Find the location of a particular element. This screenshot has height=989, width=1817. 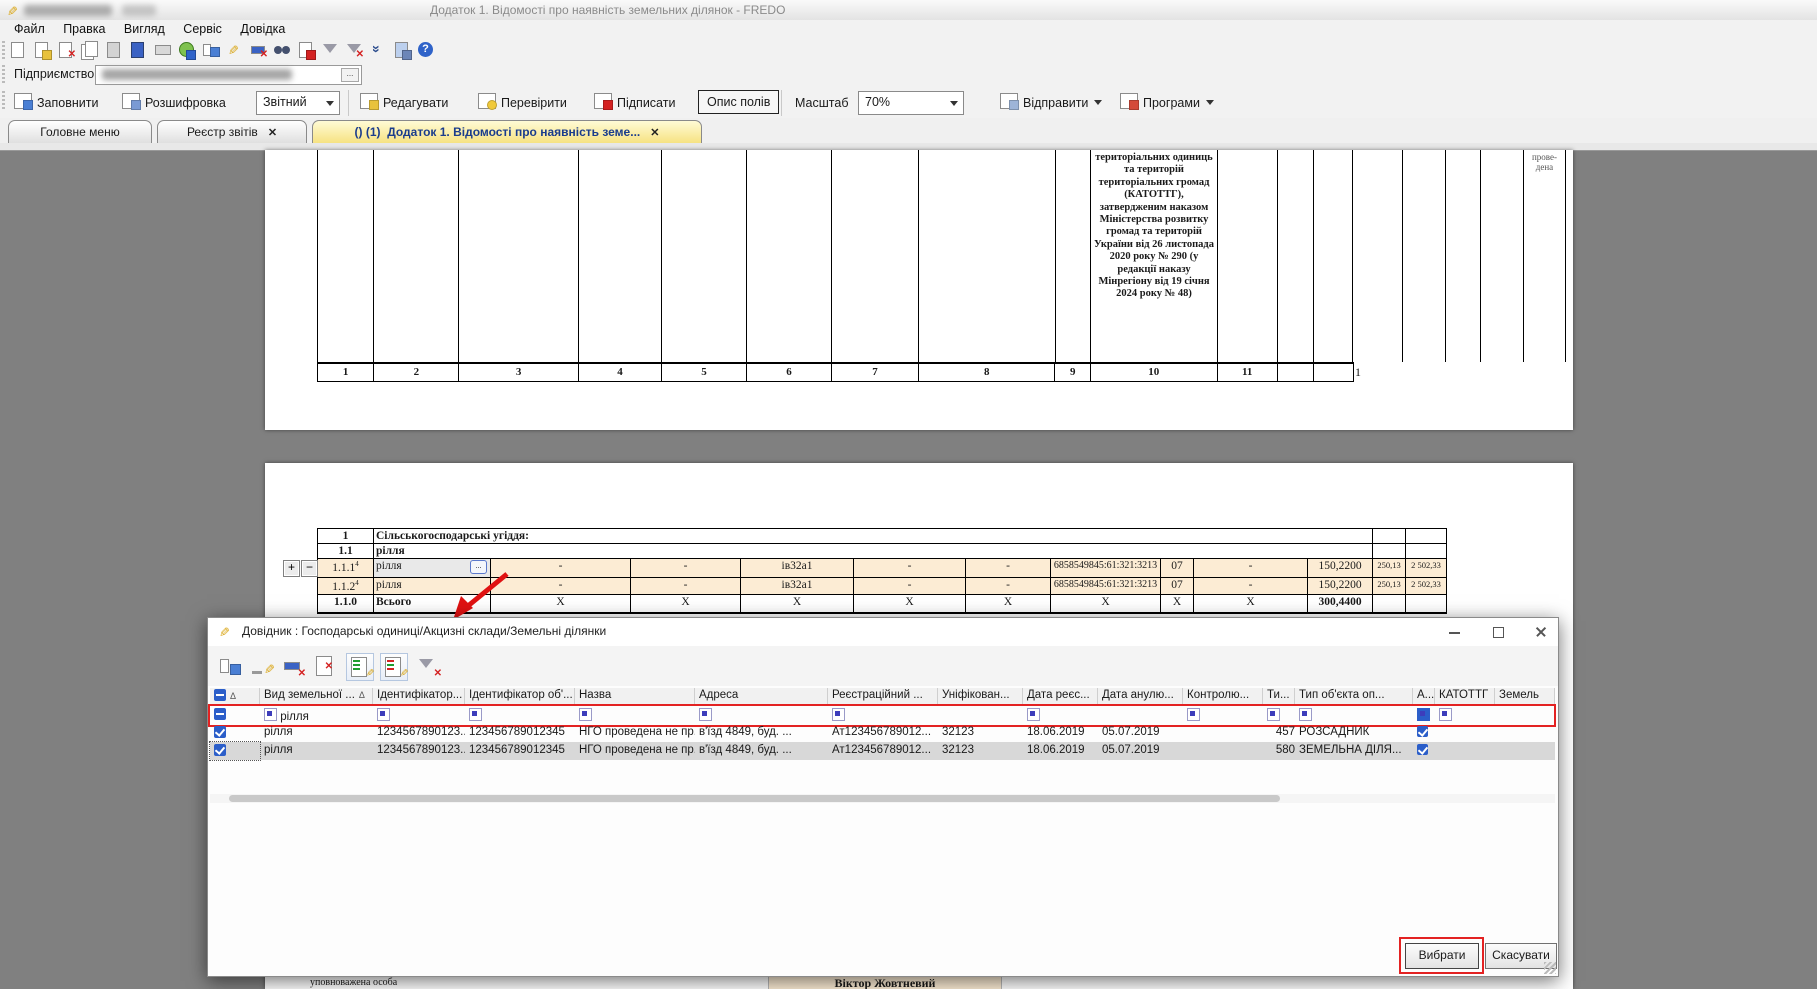

menu-file: Файл is located at coordinates (29, 29).